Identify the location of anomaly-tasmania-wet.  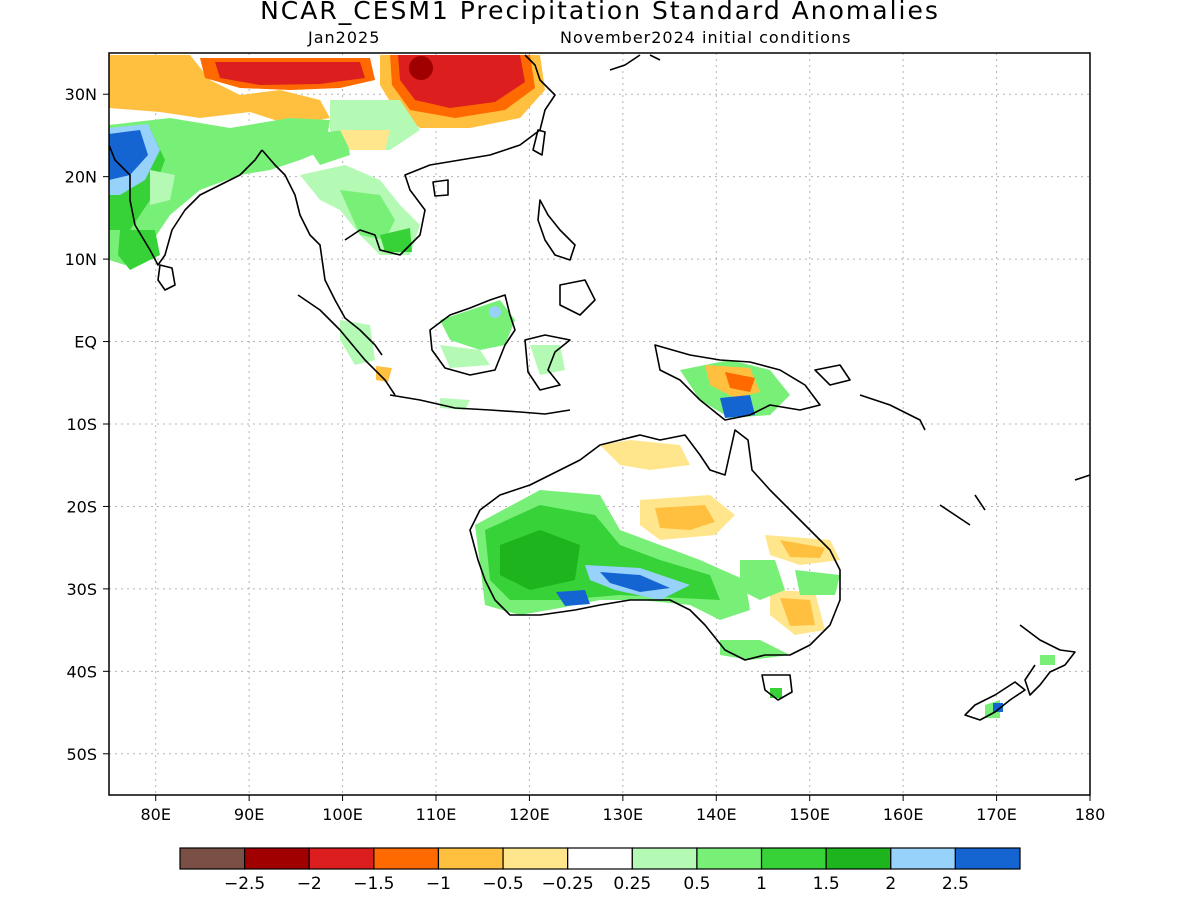
(776, 693).